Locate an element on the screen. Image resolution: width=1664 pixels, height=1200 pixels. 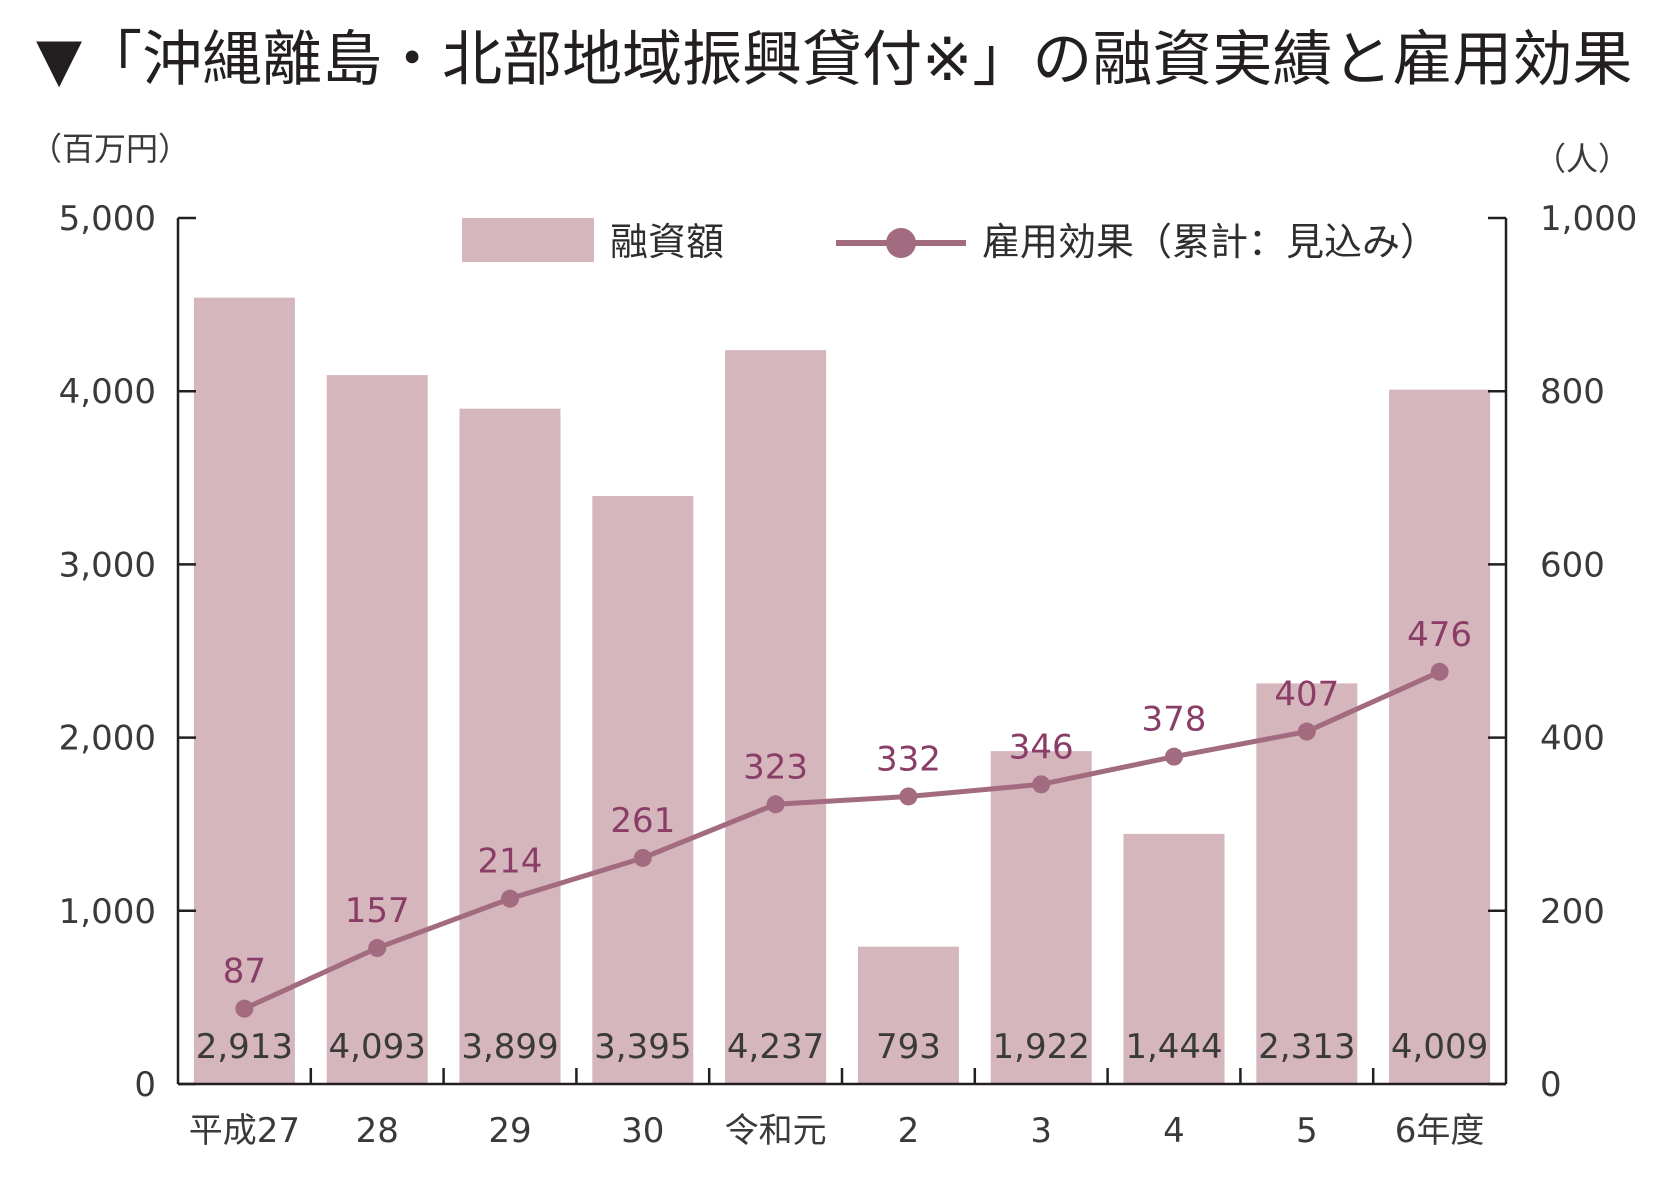
x-tick-label: 30 is located at coordinates (642, 1131).